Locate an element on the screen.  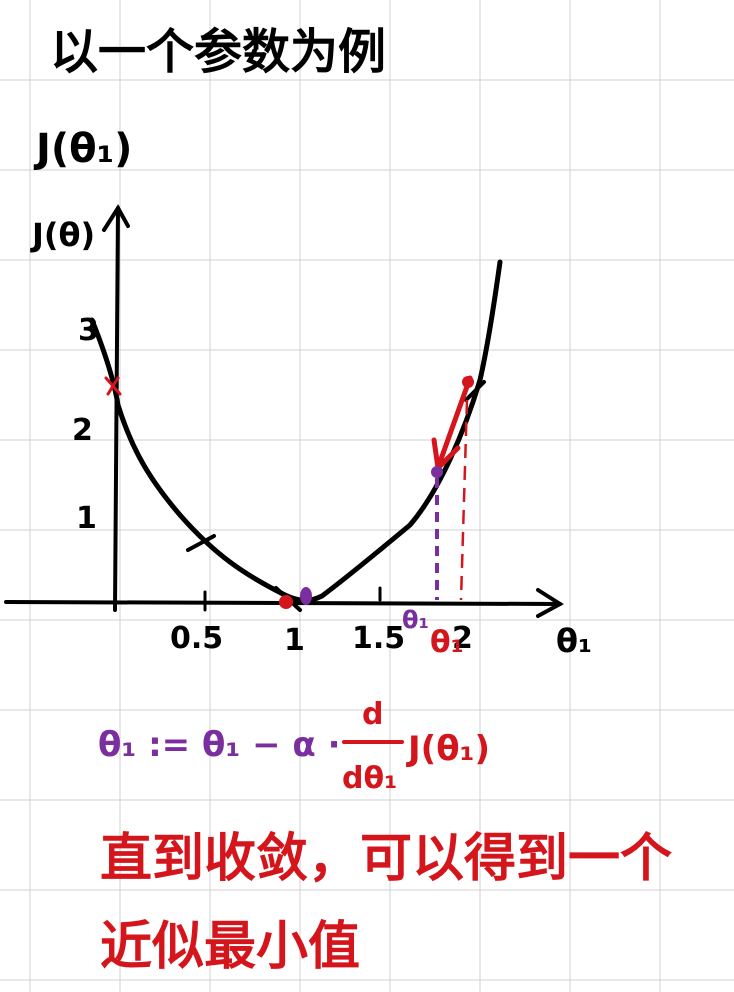
minimum-red-point is located at coordinates (286, 602).